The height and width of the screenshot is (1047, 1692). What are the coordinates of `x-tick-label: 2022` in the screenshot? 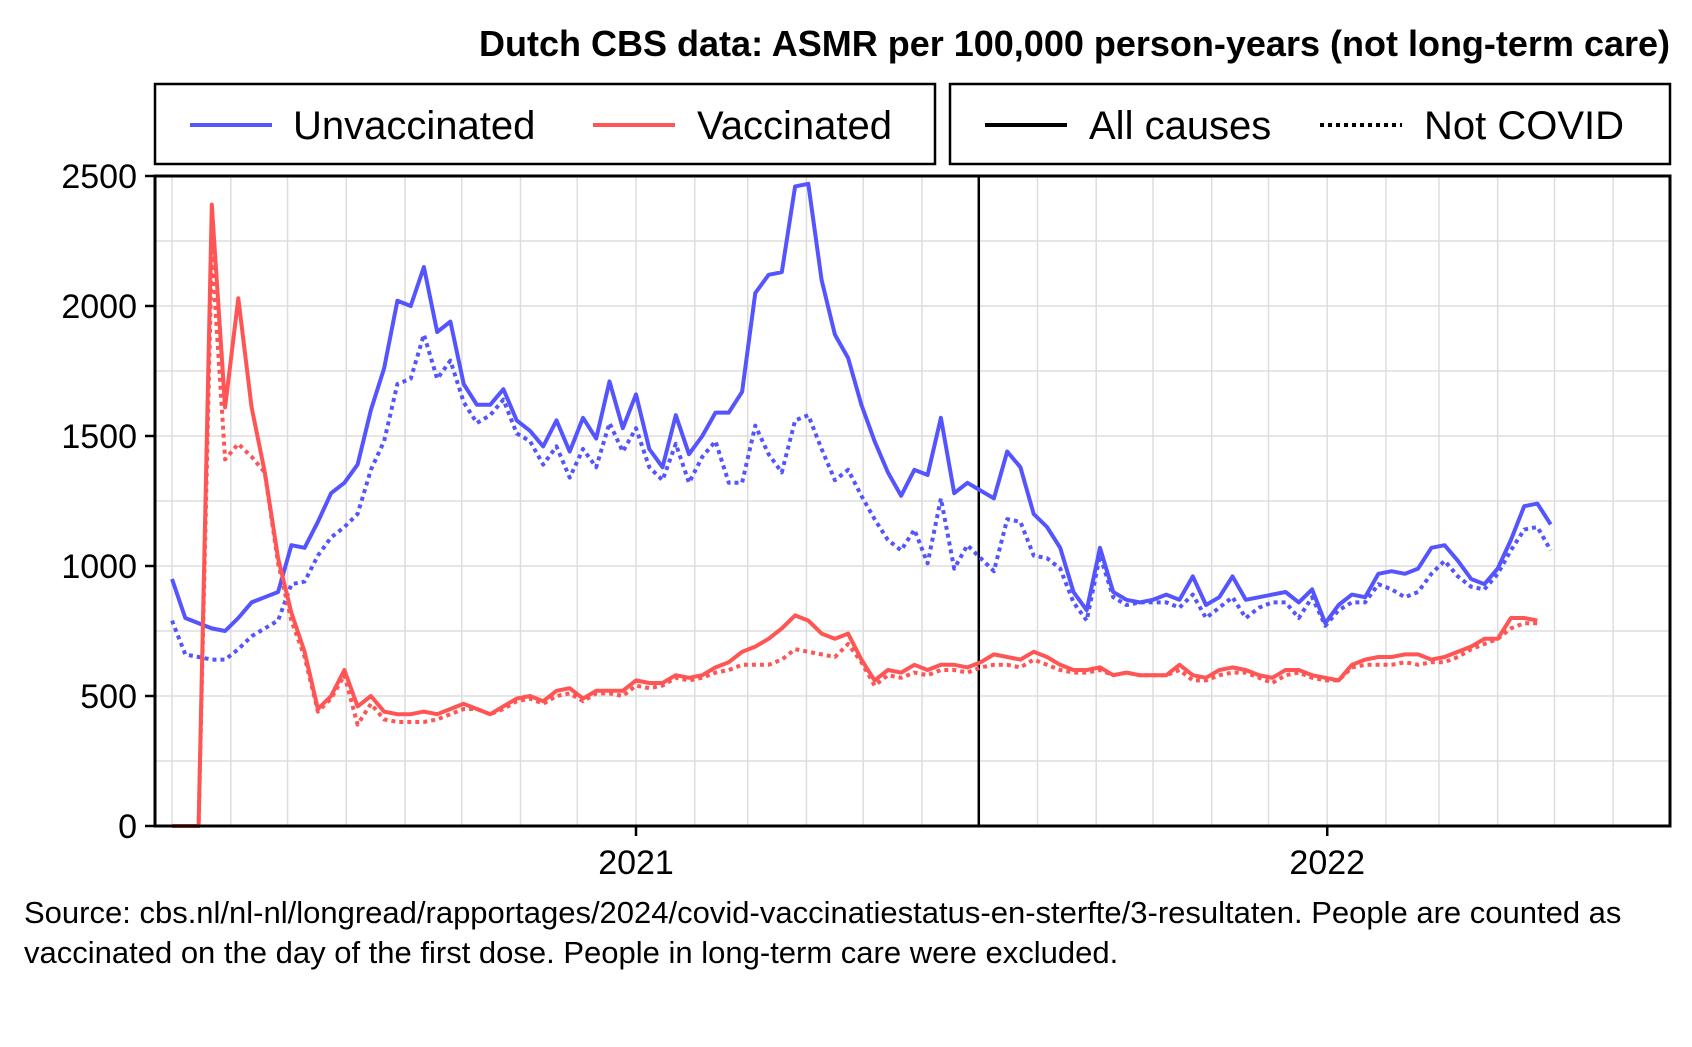 It's located at (1327, 863).